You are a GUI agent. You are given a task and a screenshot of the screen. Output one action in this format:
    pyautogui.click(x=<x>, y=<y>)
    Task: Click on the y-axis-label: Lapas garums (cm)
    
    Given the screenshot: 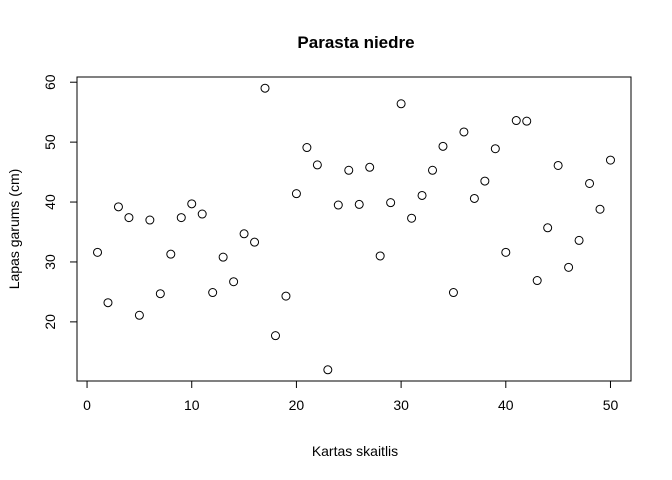 What is the action you would take?
    pyautogui.click(x=14, y=229)
    